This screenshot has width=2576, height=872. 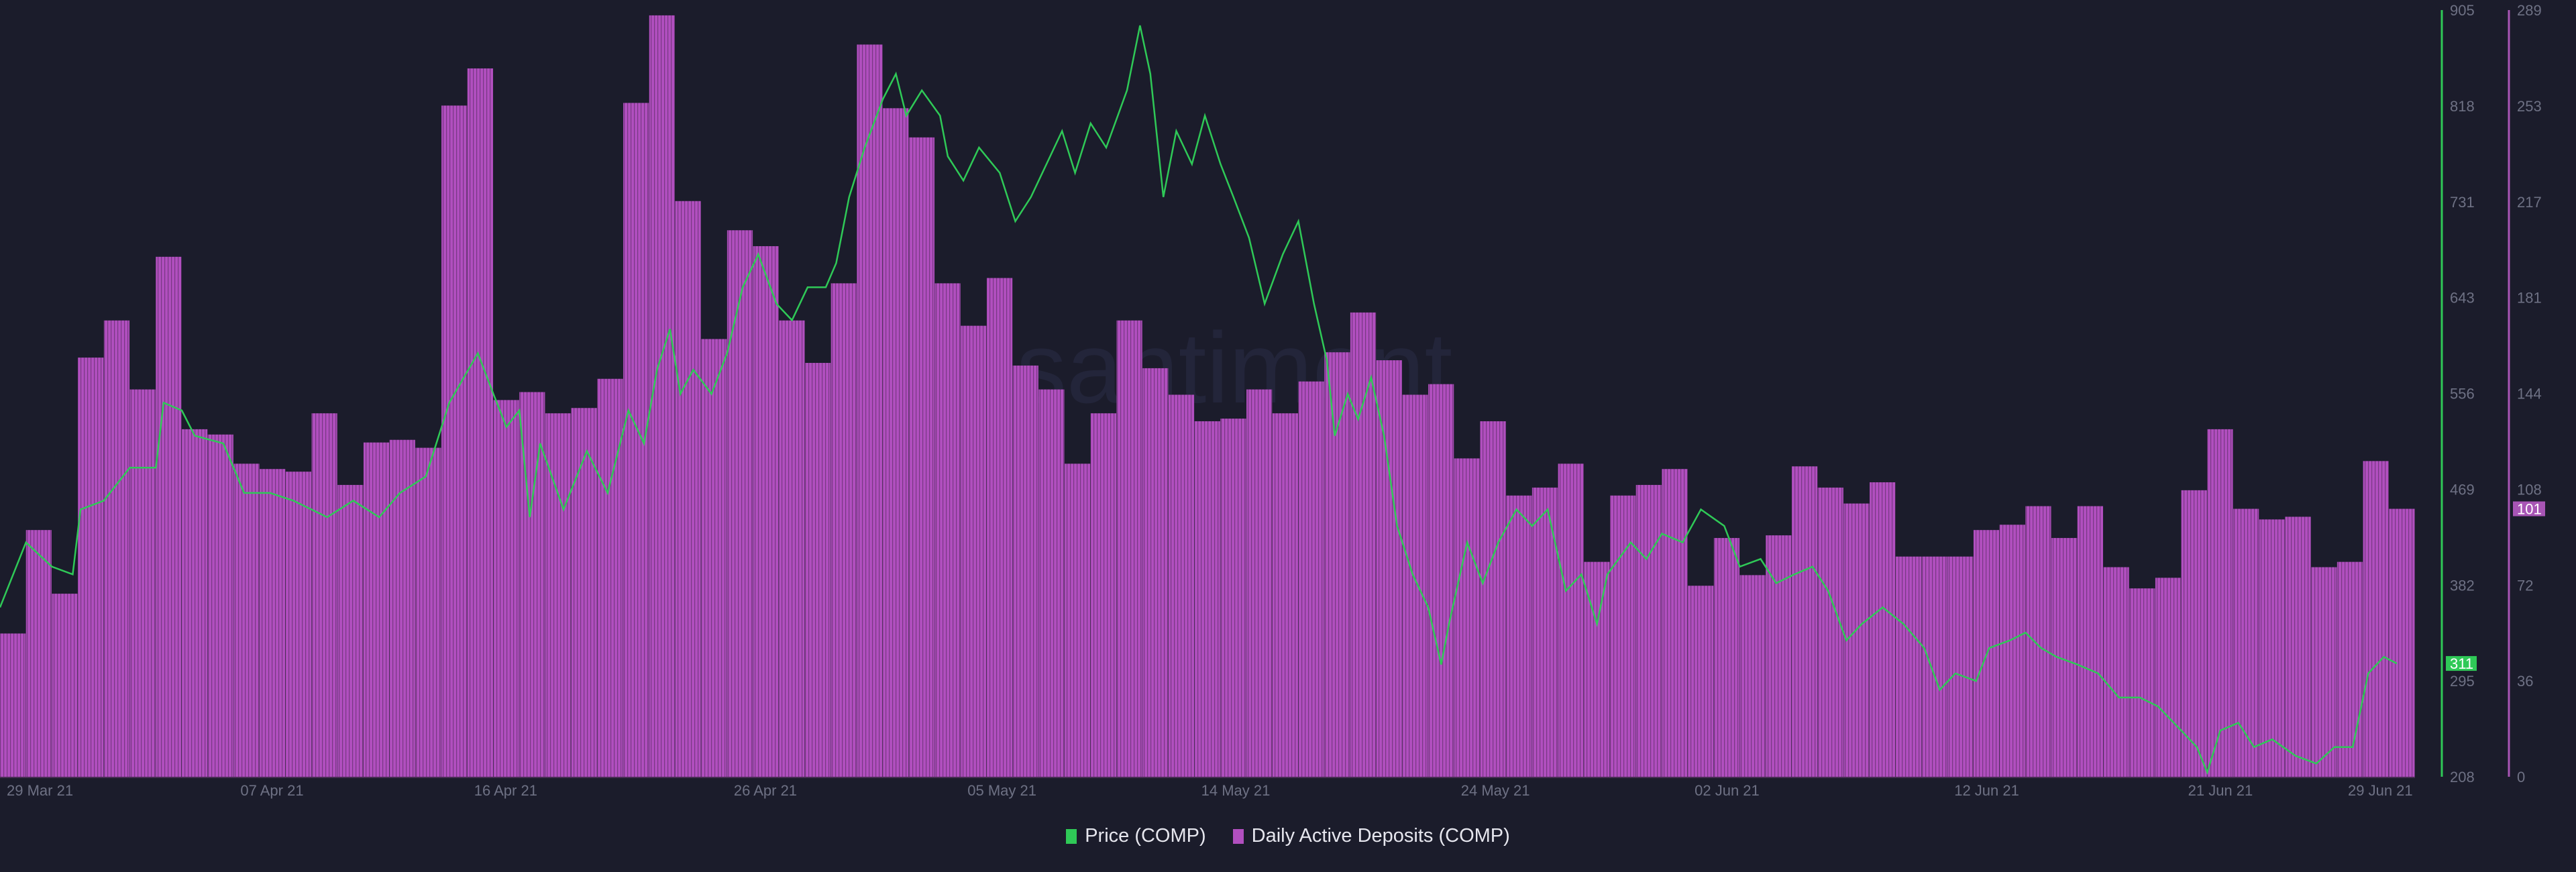 What do you see at coordinates (2529, 510) in the screenshot?
I see `deposits-current-label: 101` at bounding box center [2529, 510].